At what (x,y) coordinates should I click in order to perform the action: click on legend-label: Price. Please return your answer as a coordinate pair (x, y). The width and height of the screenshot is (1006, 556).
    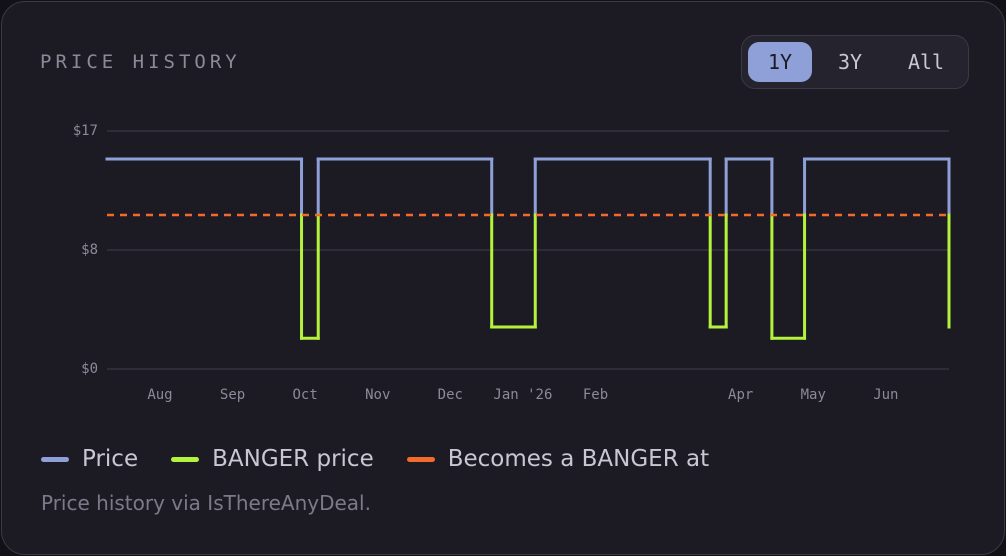
    Looking at the image, I should click on (110, 459).